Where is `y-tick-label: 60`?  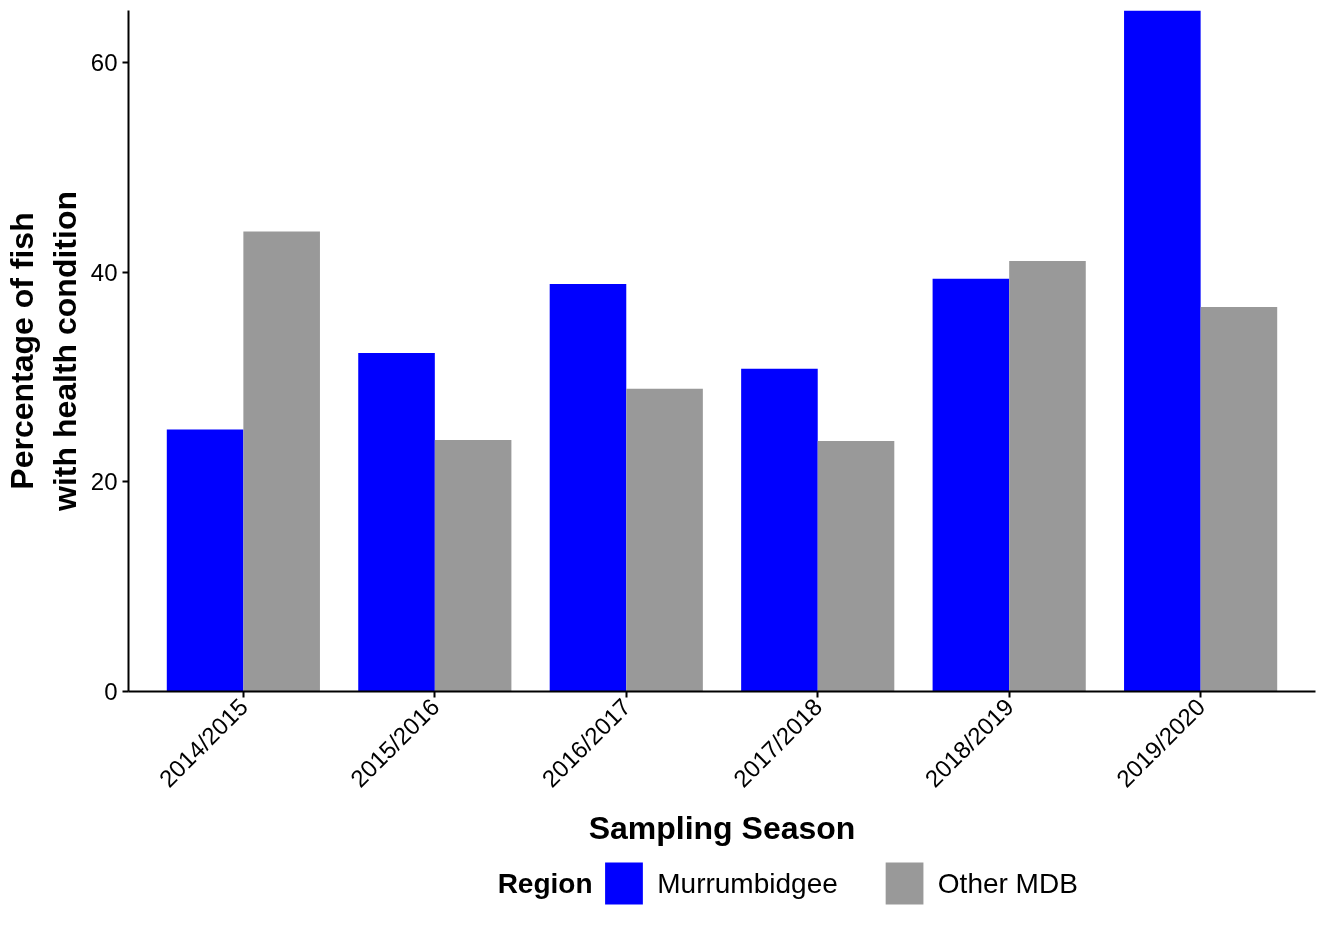
y-tick-label: 60 is located at coordinates (104, 63).